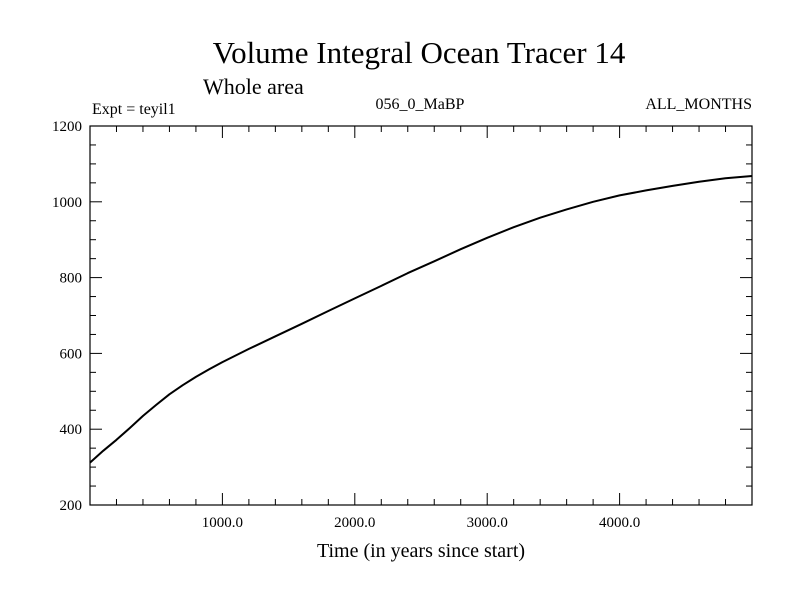  What do you see at coordinates (619, 523) in the screenshot?
I see `x-tick-label: 4000.0` at bounding box center [619, 523].